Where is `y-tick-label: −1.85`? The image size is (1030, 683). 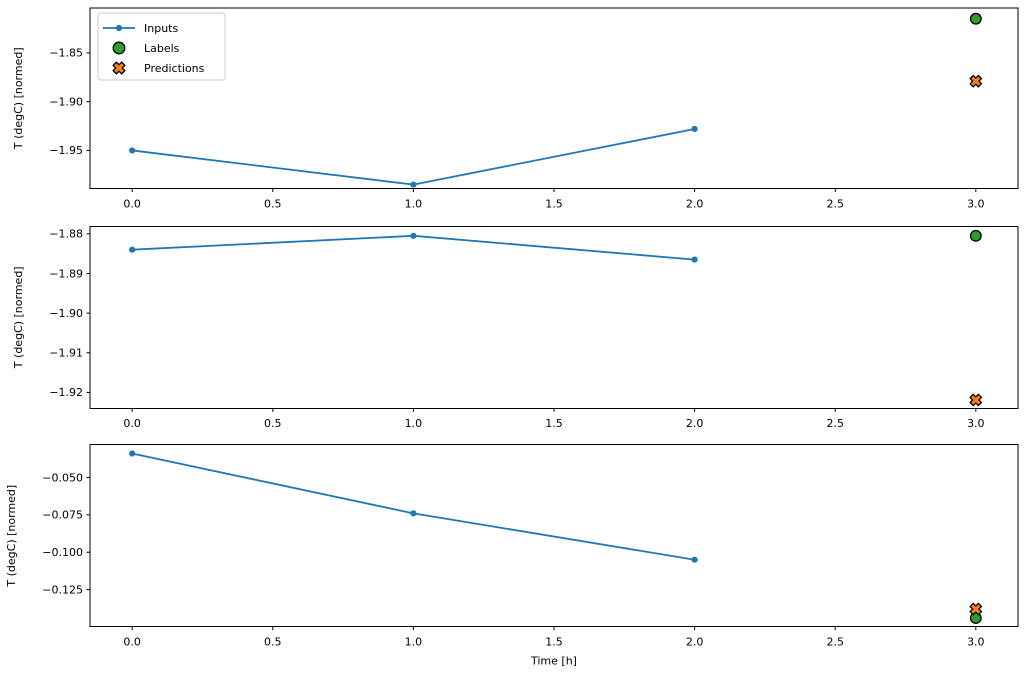 y-tick-label: −1.85 is located at coordinates (66, 53).